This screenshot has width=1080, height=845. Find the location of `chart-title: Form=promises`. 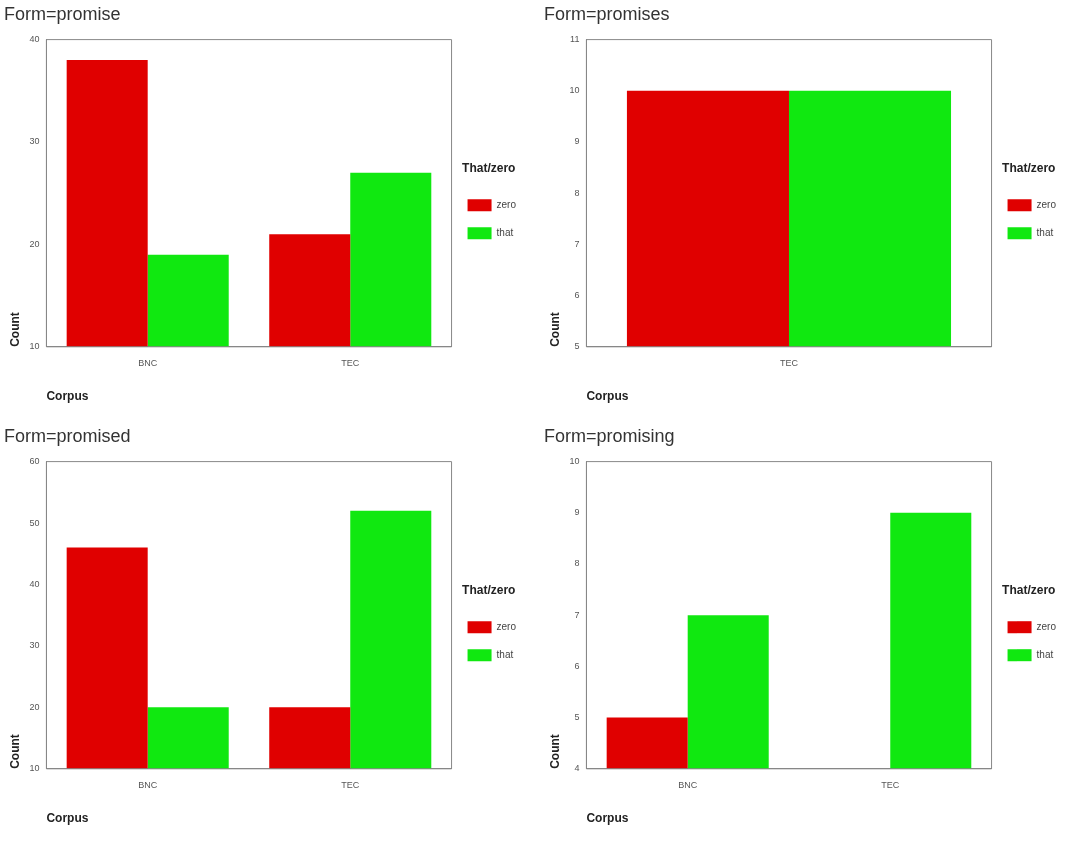

chart-title: Form=promises is located at coordinates (607, 13).